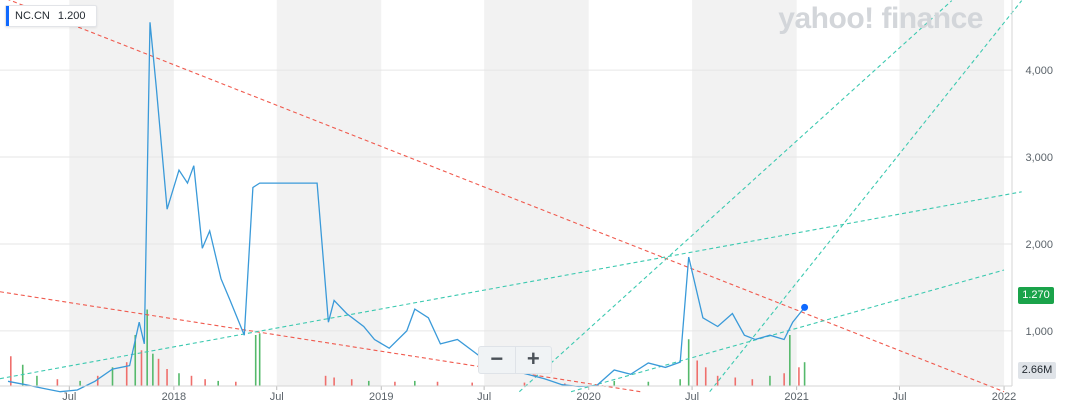 Image resolution: width=1071 pixels, height=418 pixels. Describe the element at coordinates (1039, 245) in the screenshot. I see `y-tick-label: 2,000` at that location.